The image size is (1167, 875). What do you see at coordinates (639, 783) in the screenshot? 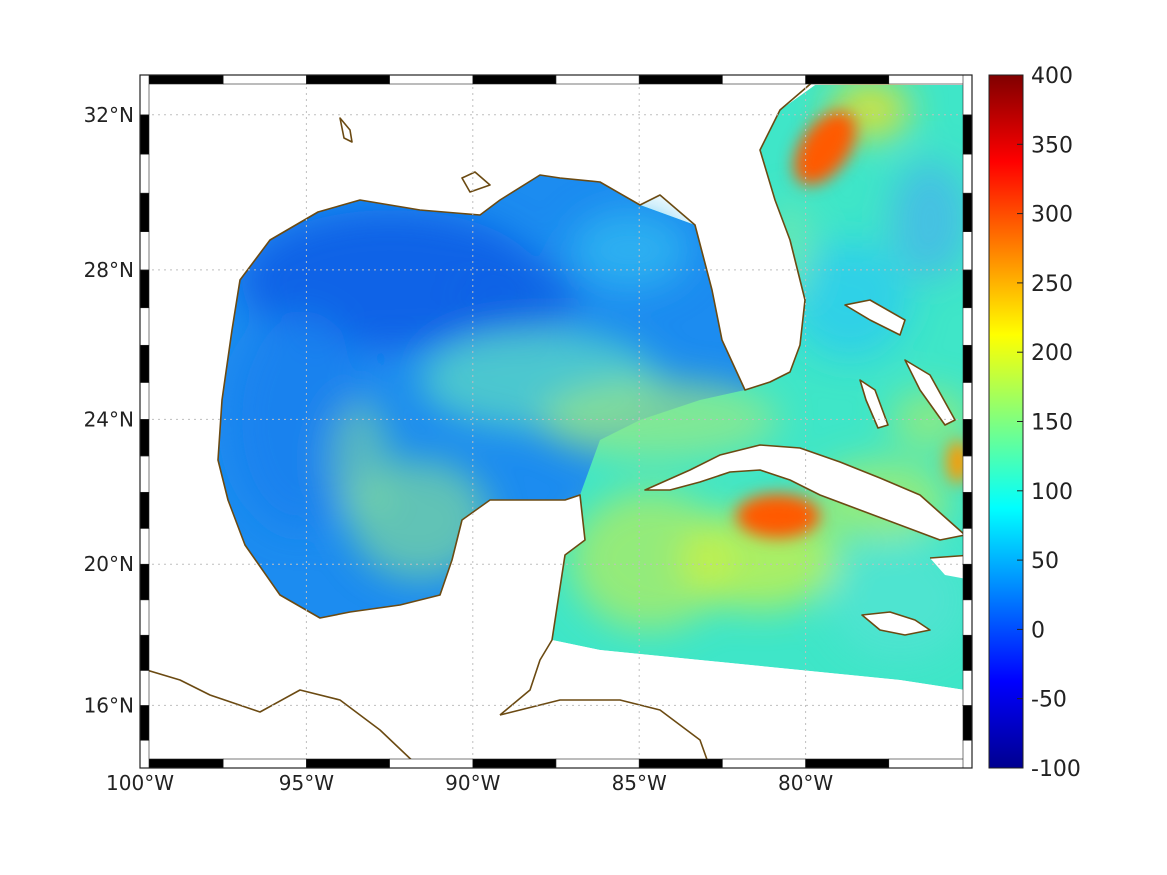
I see `x-tick-label-3: 85°W` at bounding box center [639, 783].